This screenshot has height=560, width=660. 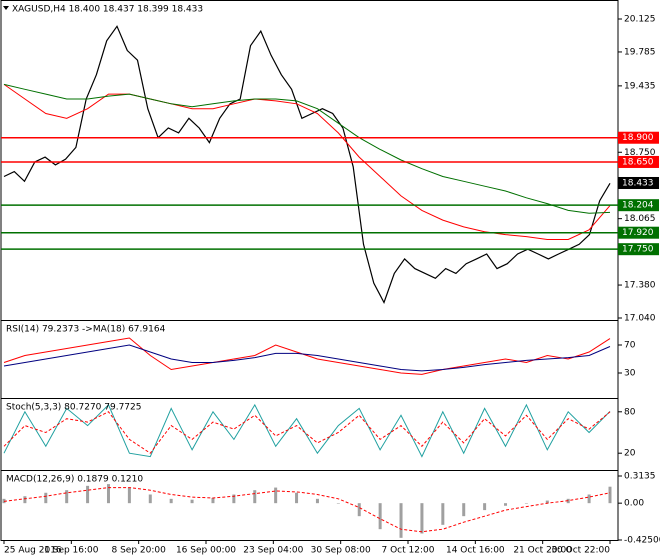 What do you see at coordinates (634, 504) in the screenshot?
I see `y-tick-label: 0.00` at bounding box center [634, 504].